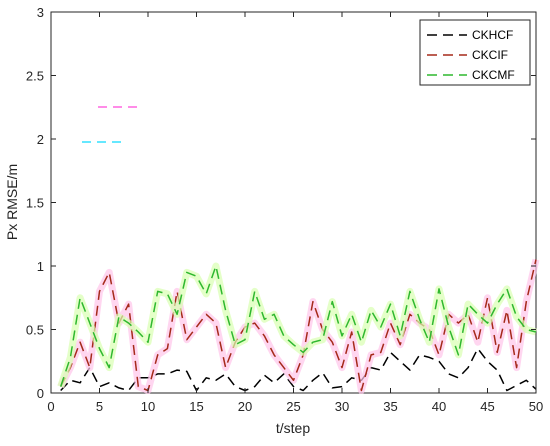  I want to click on x-tick-label: 50, so click(536, 406).